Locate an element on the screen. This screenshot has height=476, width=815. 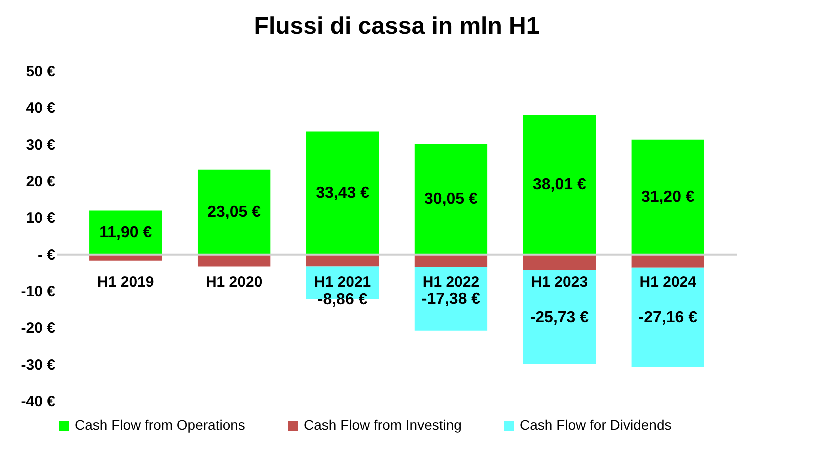
data-label: 33,43 € is located at coordinates (343, 193).